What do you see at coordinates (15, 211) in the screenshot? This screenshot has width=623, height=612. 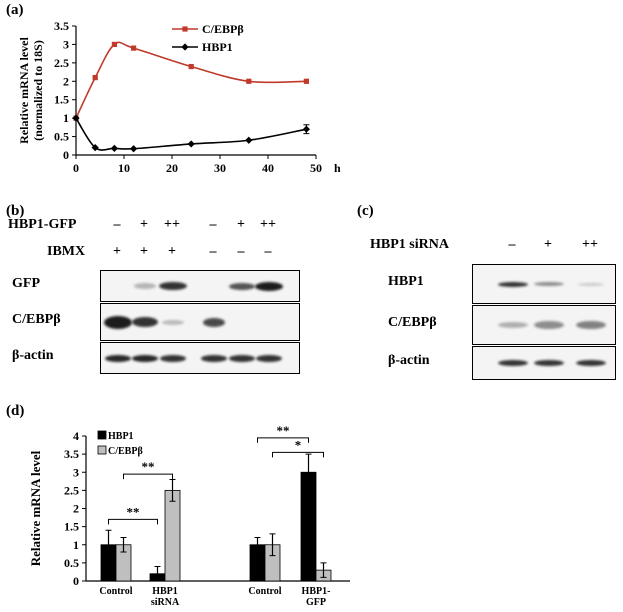 I see `panel-b-label: (b)` at bounding box center [15, 211].